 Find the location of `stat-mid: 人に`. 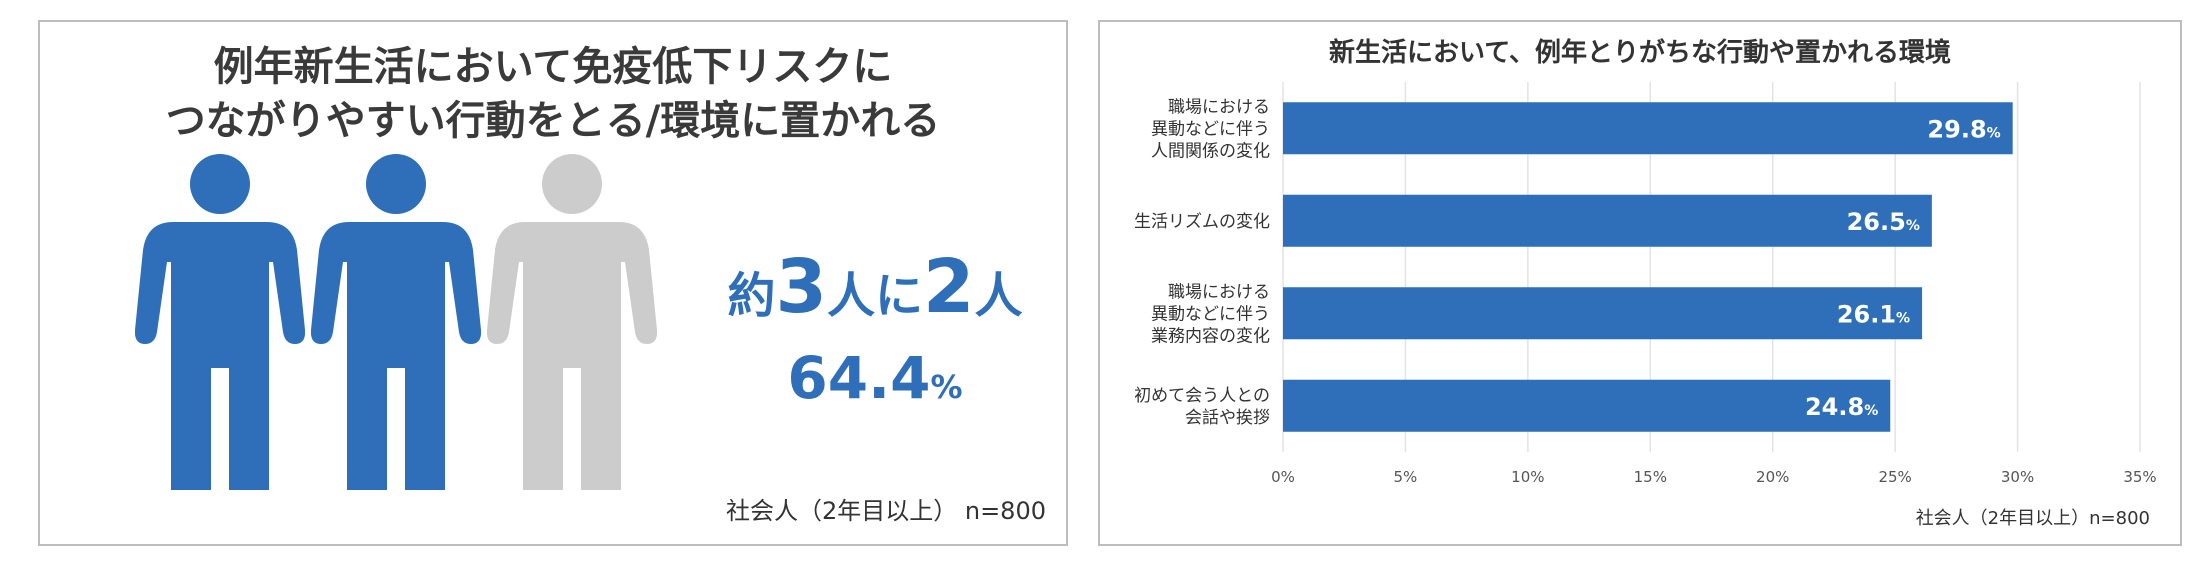

stat-mid: 人に is located at coordinates (874, 296).